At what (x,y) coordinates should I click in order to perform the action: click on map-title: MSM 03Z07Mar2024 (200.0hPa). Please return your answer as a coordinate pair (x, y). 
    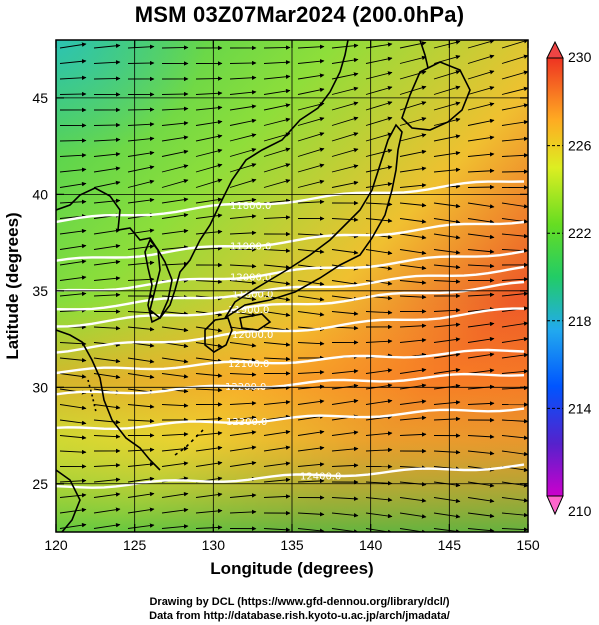
    Looking at the image, I should click on (299, 14).